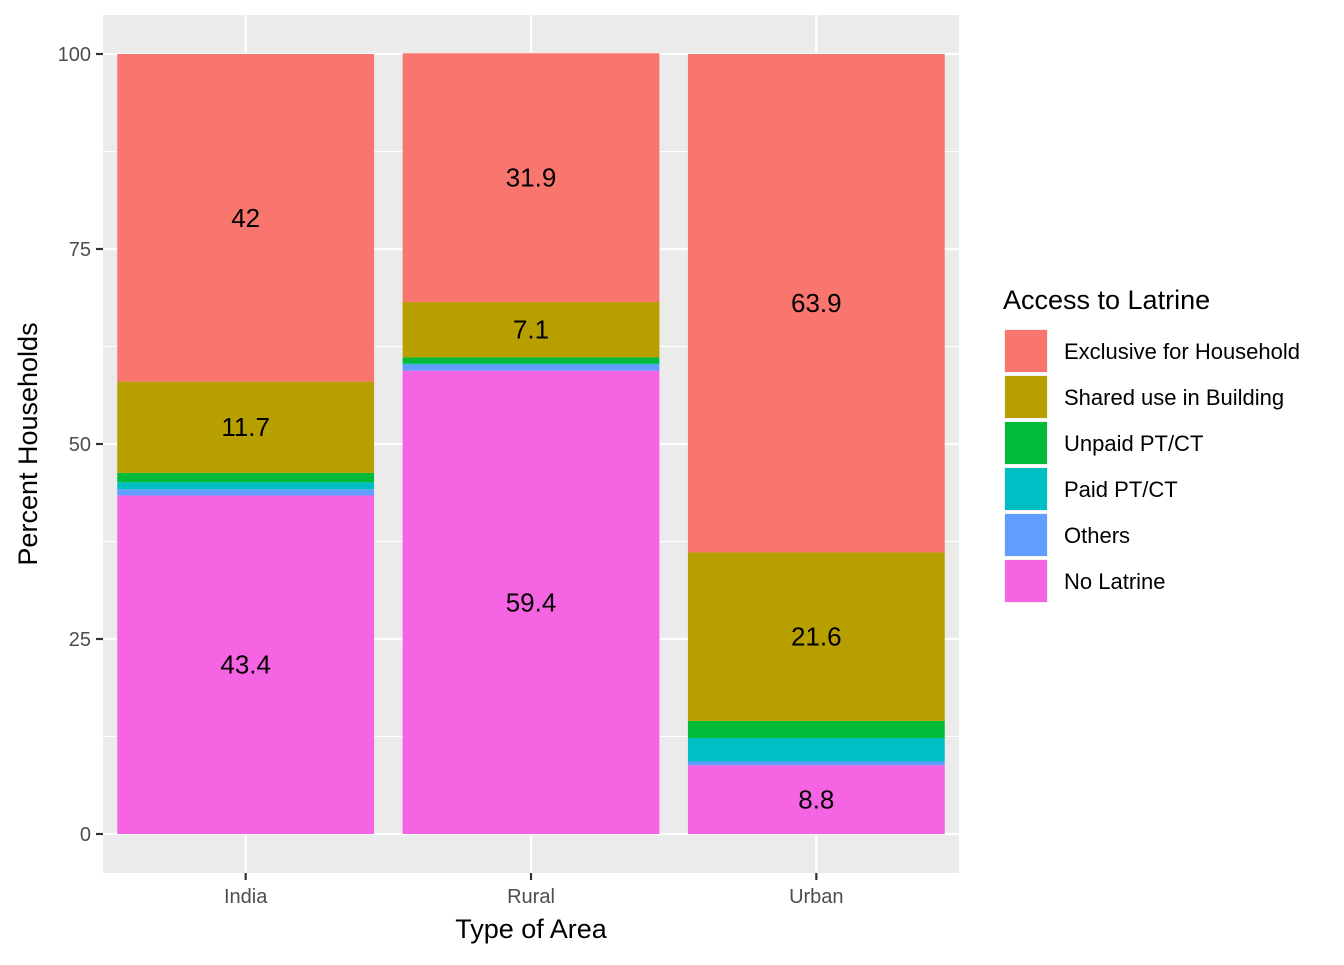 The width and height of the screenshot is (1344, 965). Describe the element at coordinates (531, 897) in the screenshot. I see `x-tick-label: Rural` at that location.